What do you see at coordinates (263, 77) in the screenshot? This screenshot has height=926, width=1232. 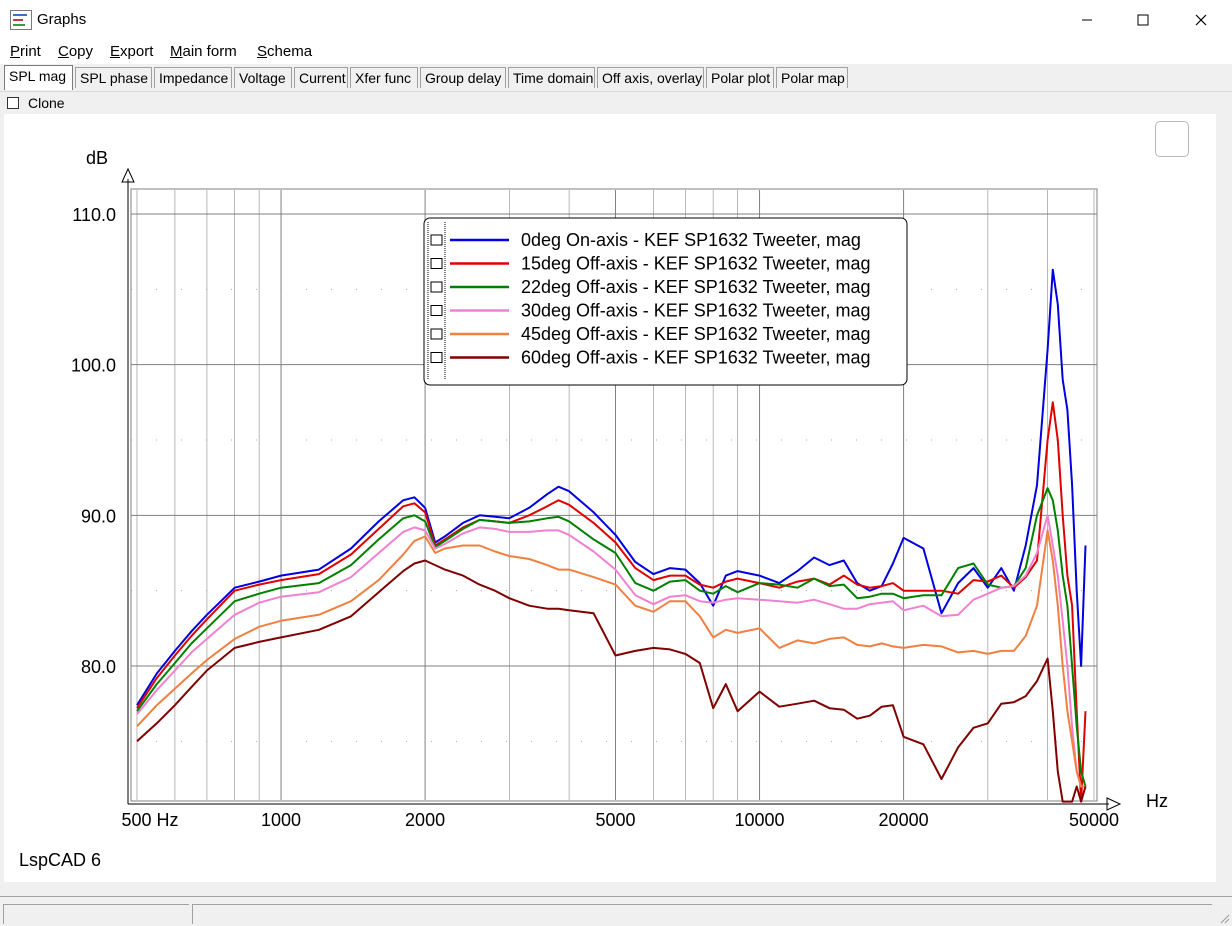 I see `tab-voltage: Voltage` at bounding box center [263, 77].